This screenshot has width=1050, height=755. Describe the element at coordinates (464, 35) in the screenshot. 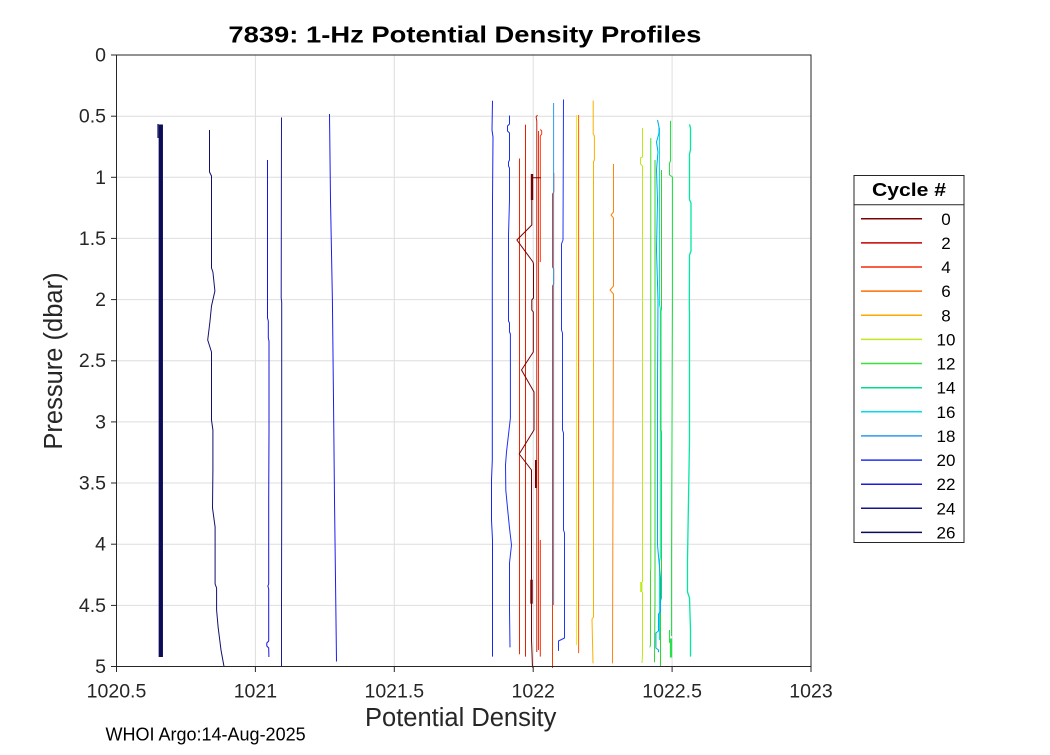

I see `svg-text:7839: 1-Hz Potential Density P: 7839: 1-Hz Potential Density Profiles` at that location.